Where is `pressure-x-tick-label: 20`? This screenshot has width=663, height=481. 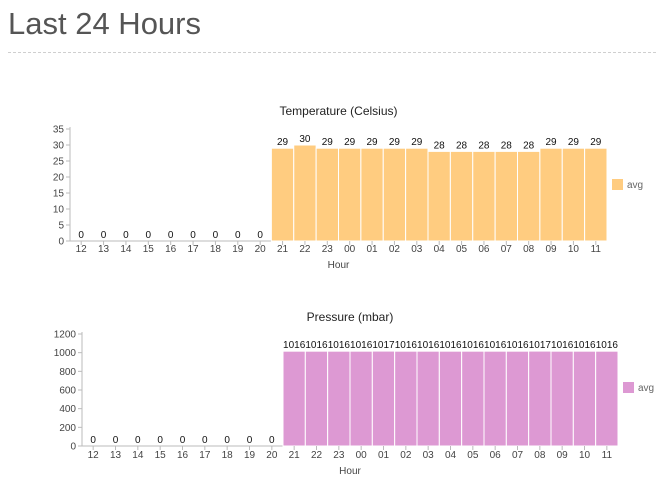
pressure-x-tick-label: 20 is located at coordinates (272, 455).